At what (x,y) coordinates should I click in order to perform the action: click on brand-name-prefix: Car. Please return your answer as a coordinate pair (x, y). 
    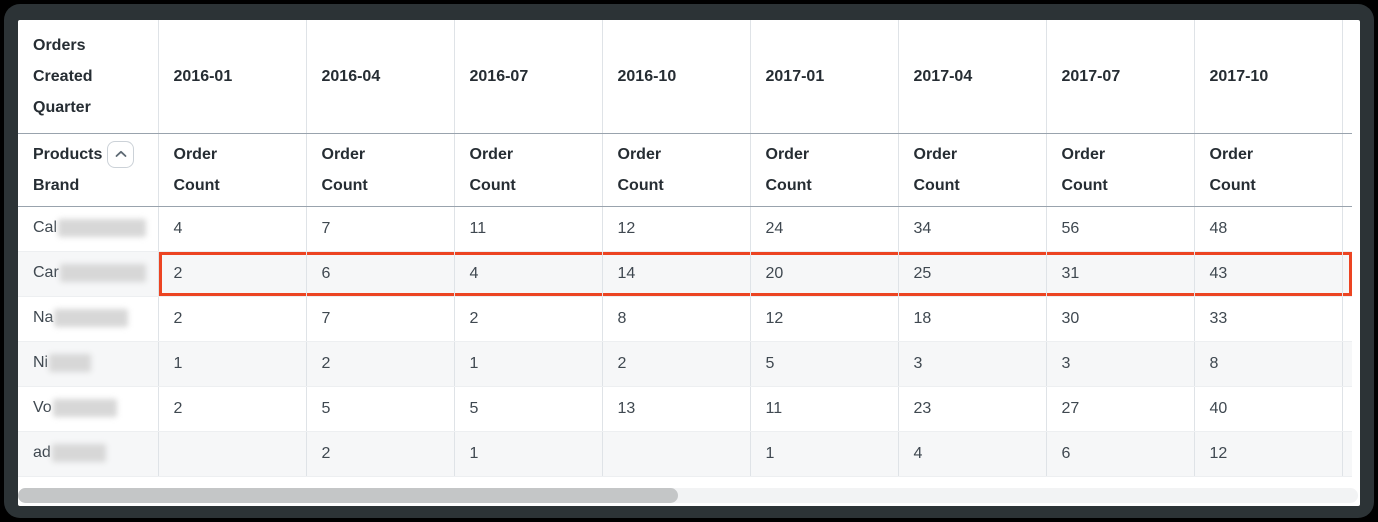
    Looking at the image, I should click on (46, 273).